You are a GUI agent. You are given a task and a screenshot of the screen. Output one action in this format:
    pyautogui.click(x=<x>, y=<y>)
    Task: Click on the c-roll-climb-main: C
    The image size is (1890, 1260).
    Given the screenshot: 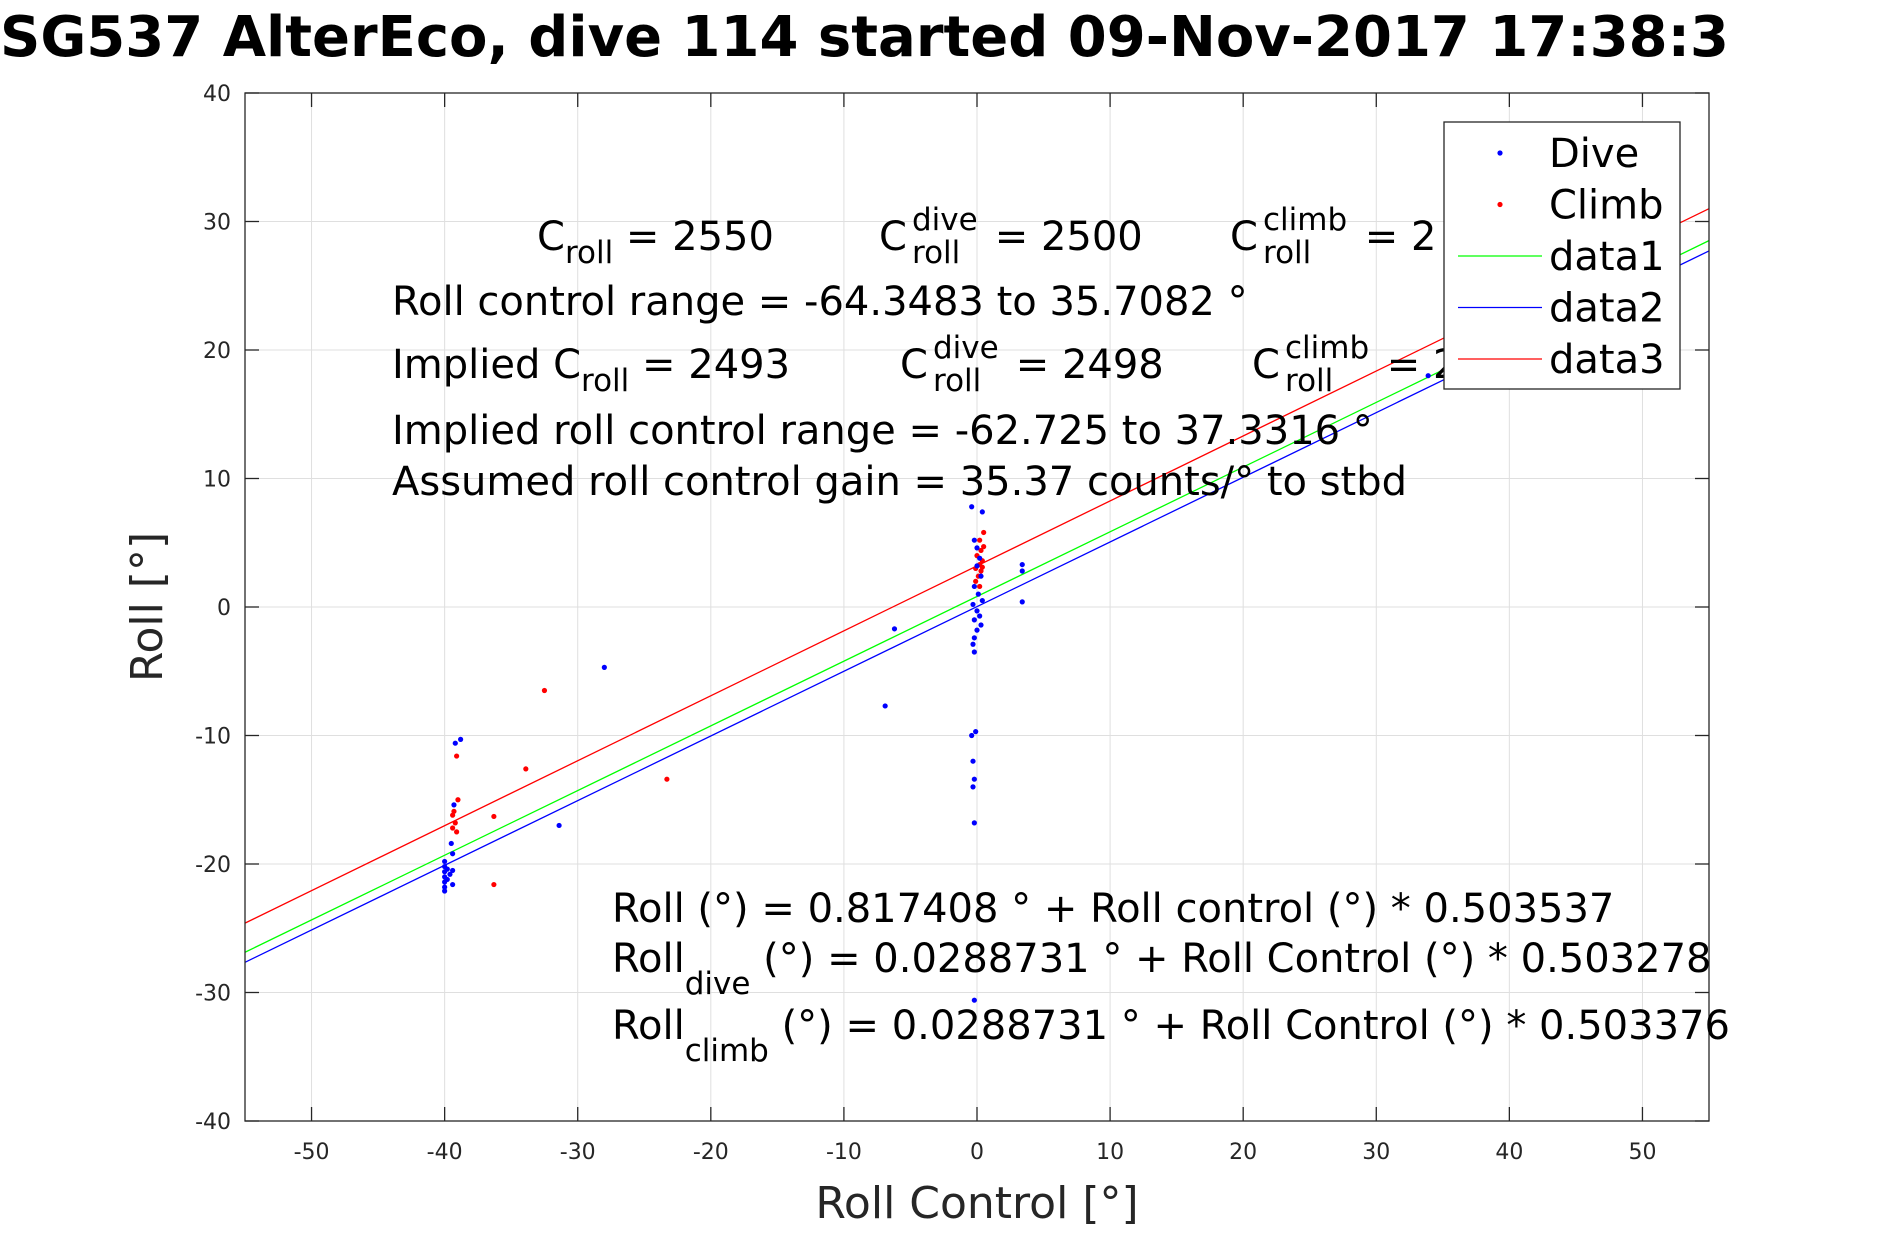 What is the action you would take?
    pyautogui.click(x=1244, y=237)
    